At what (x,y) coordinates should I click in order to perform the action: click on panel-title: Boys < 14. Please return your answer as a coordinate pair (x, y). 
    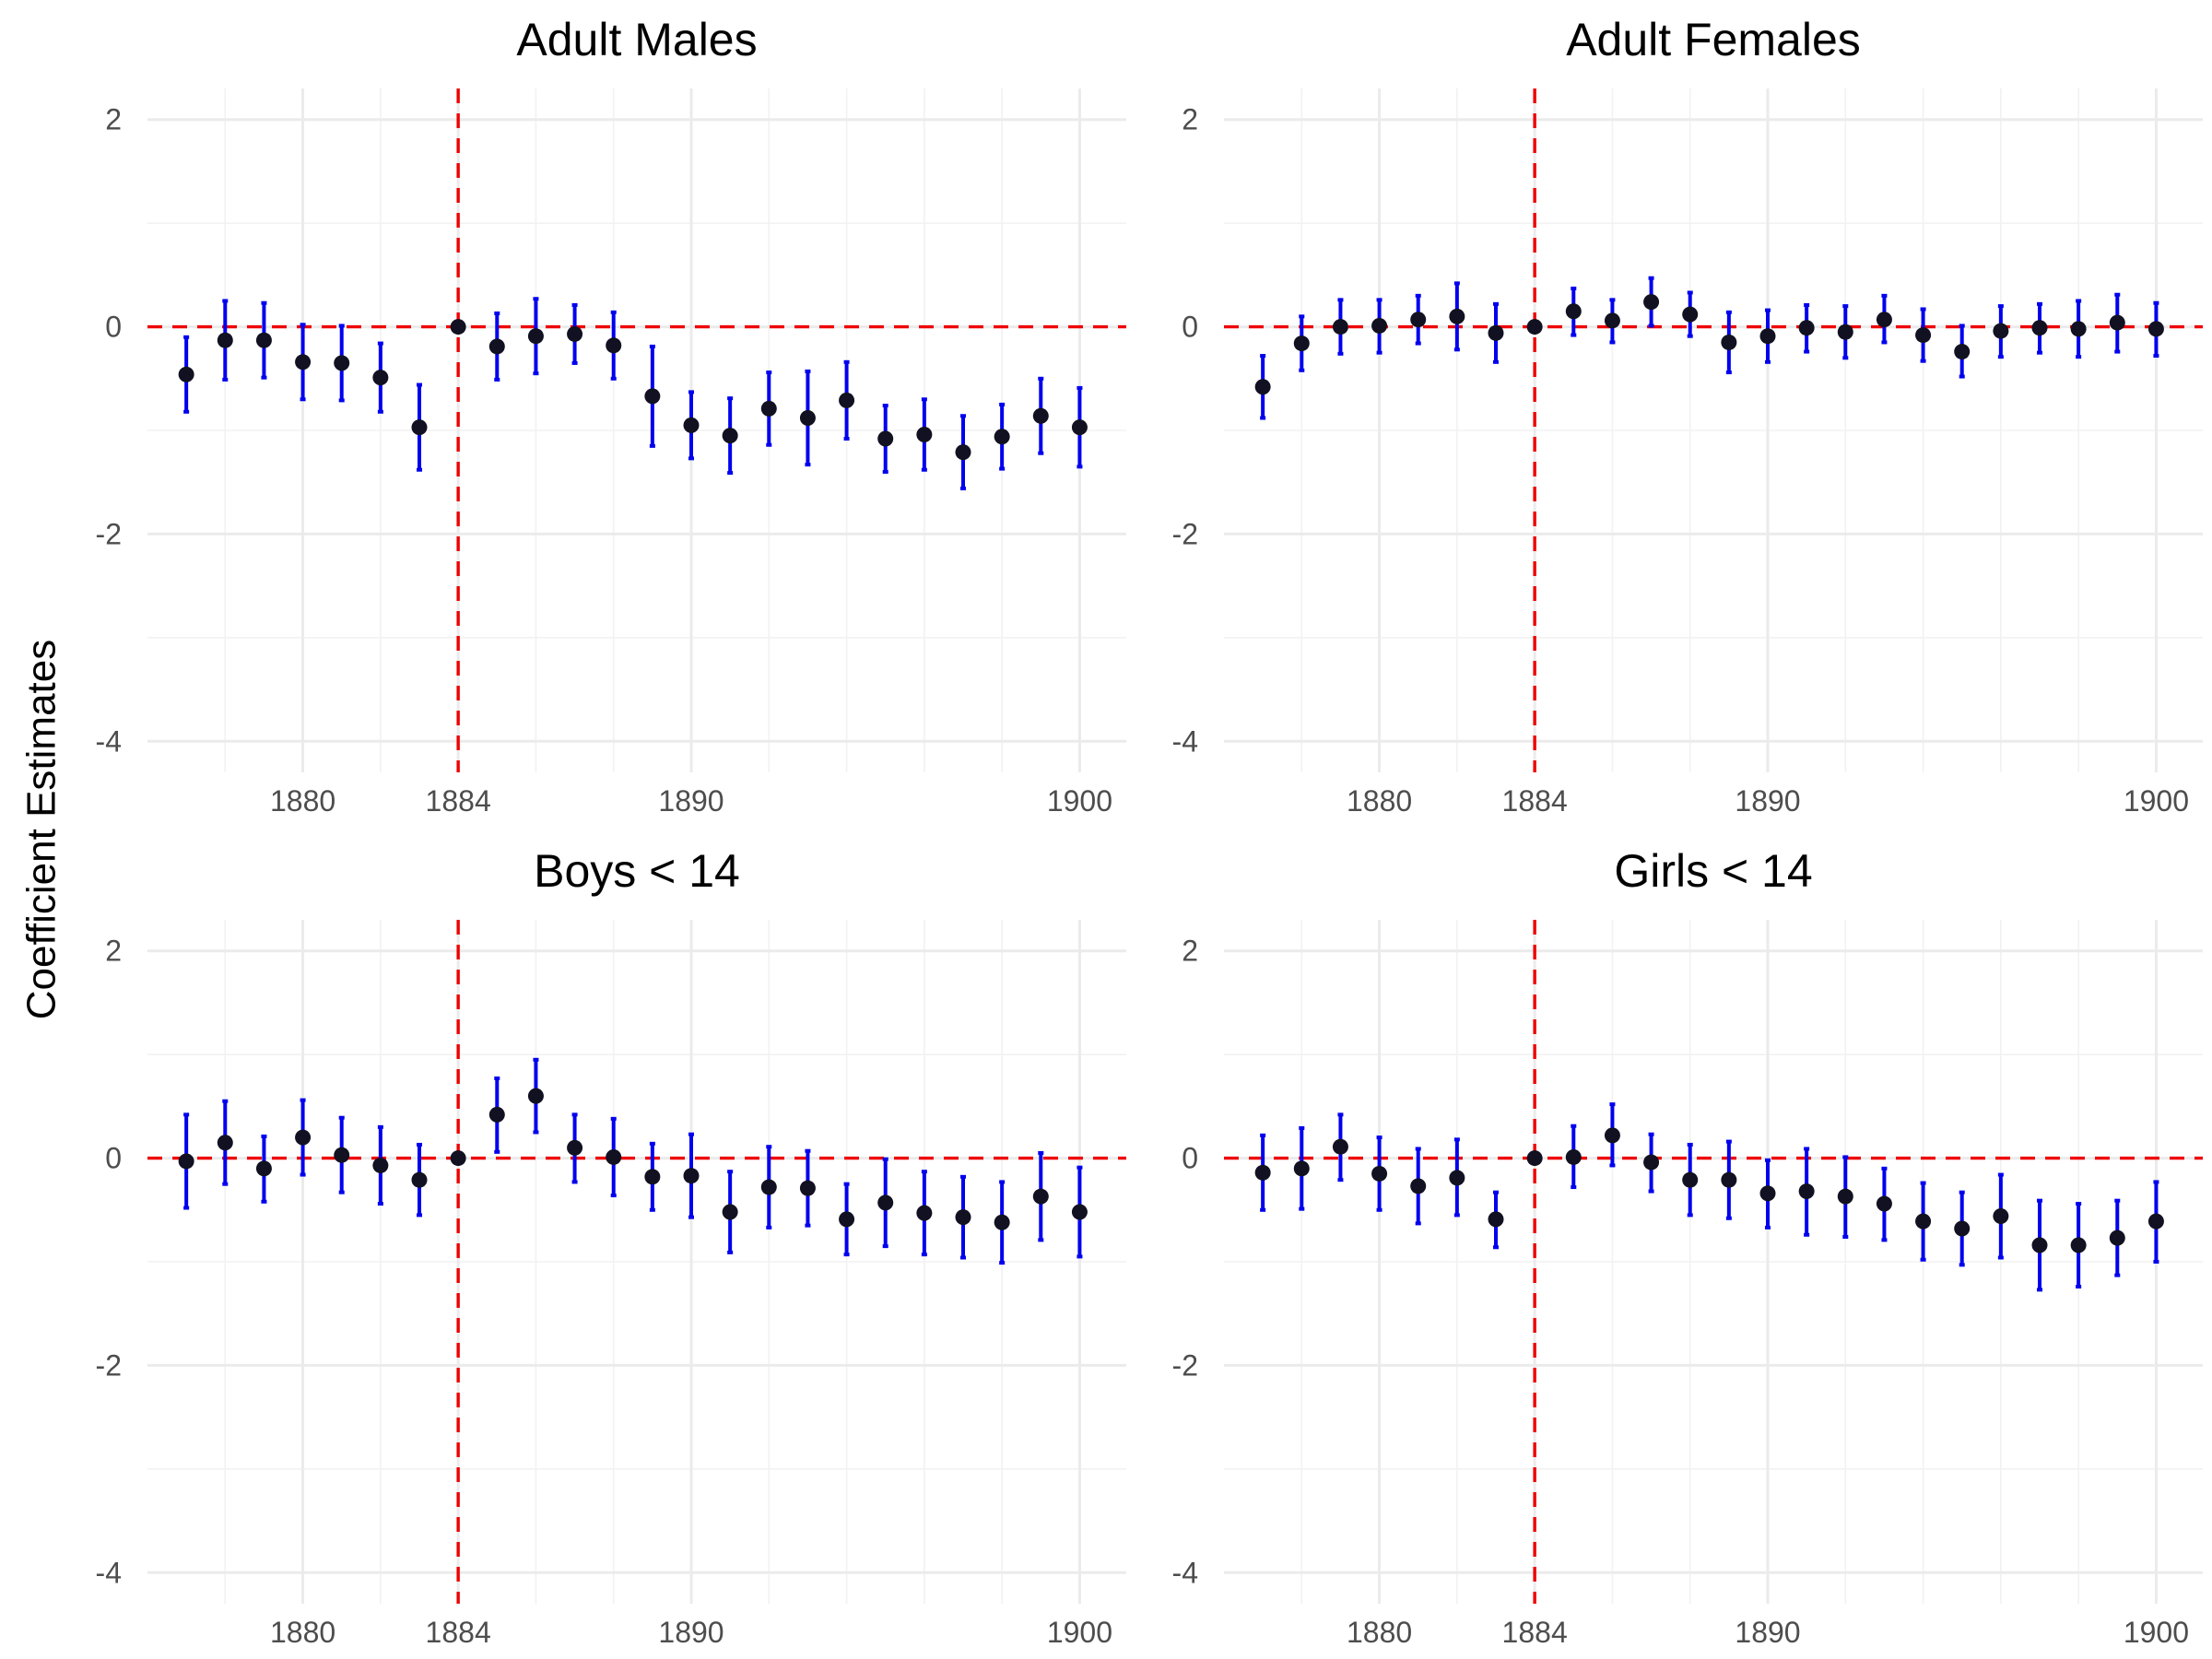
    Looking at the image, I should click on (637, 871).